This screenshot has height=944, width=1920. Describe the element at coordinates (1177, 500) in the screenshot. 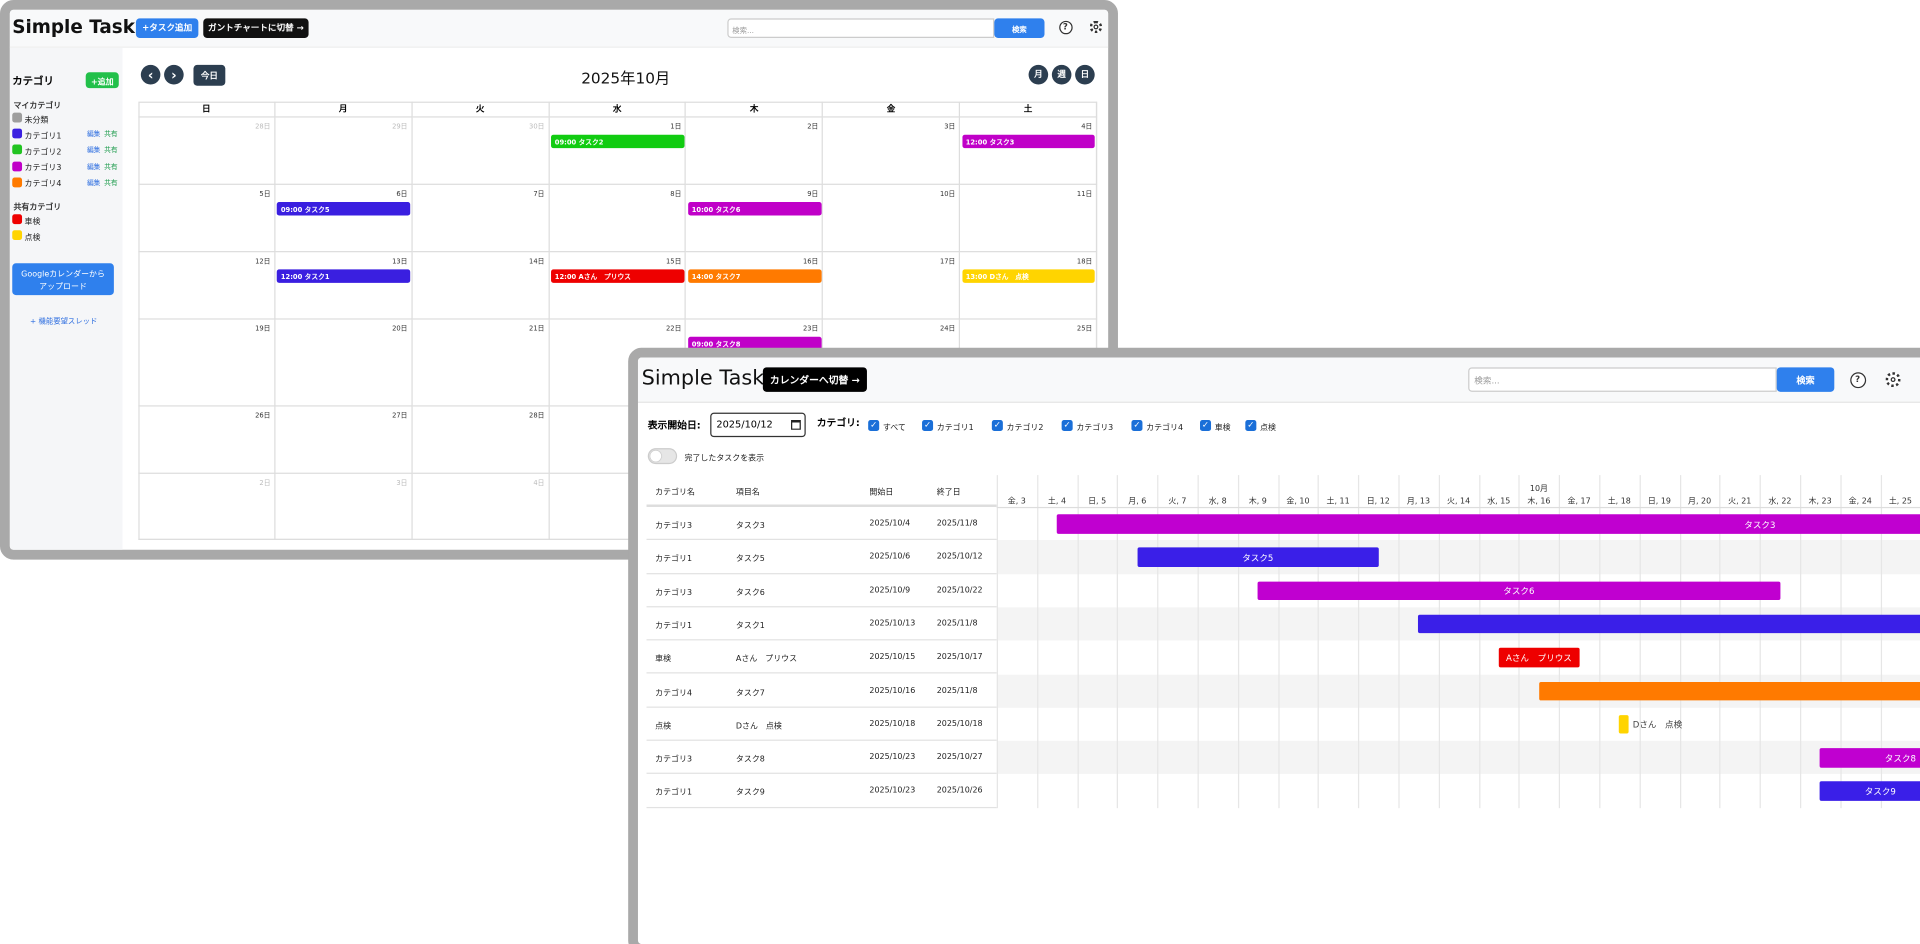

I see `timeline-day-label: 火, 7` at that location.